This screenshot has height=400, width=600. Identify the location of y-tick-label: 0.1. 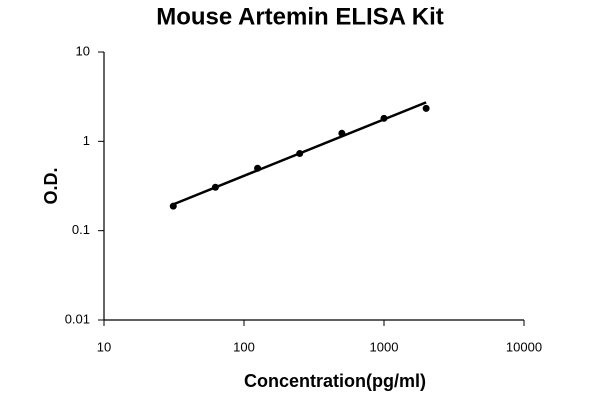
(81, 229).